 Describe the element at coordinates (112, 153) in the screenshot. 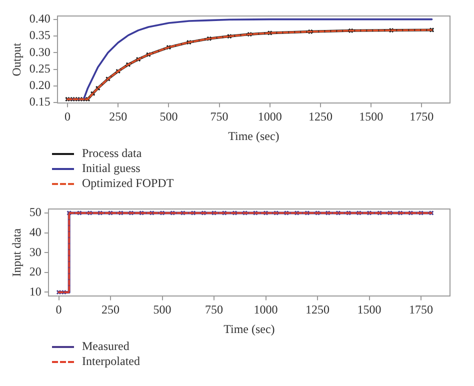

I see `legend-label: Process data` at that location.